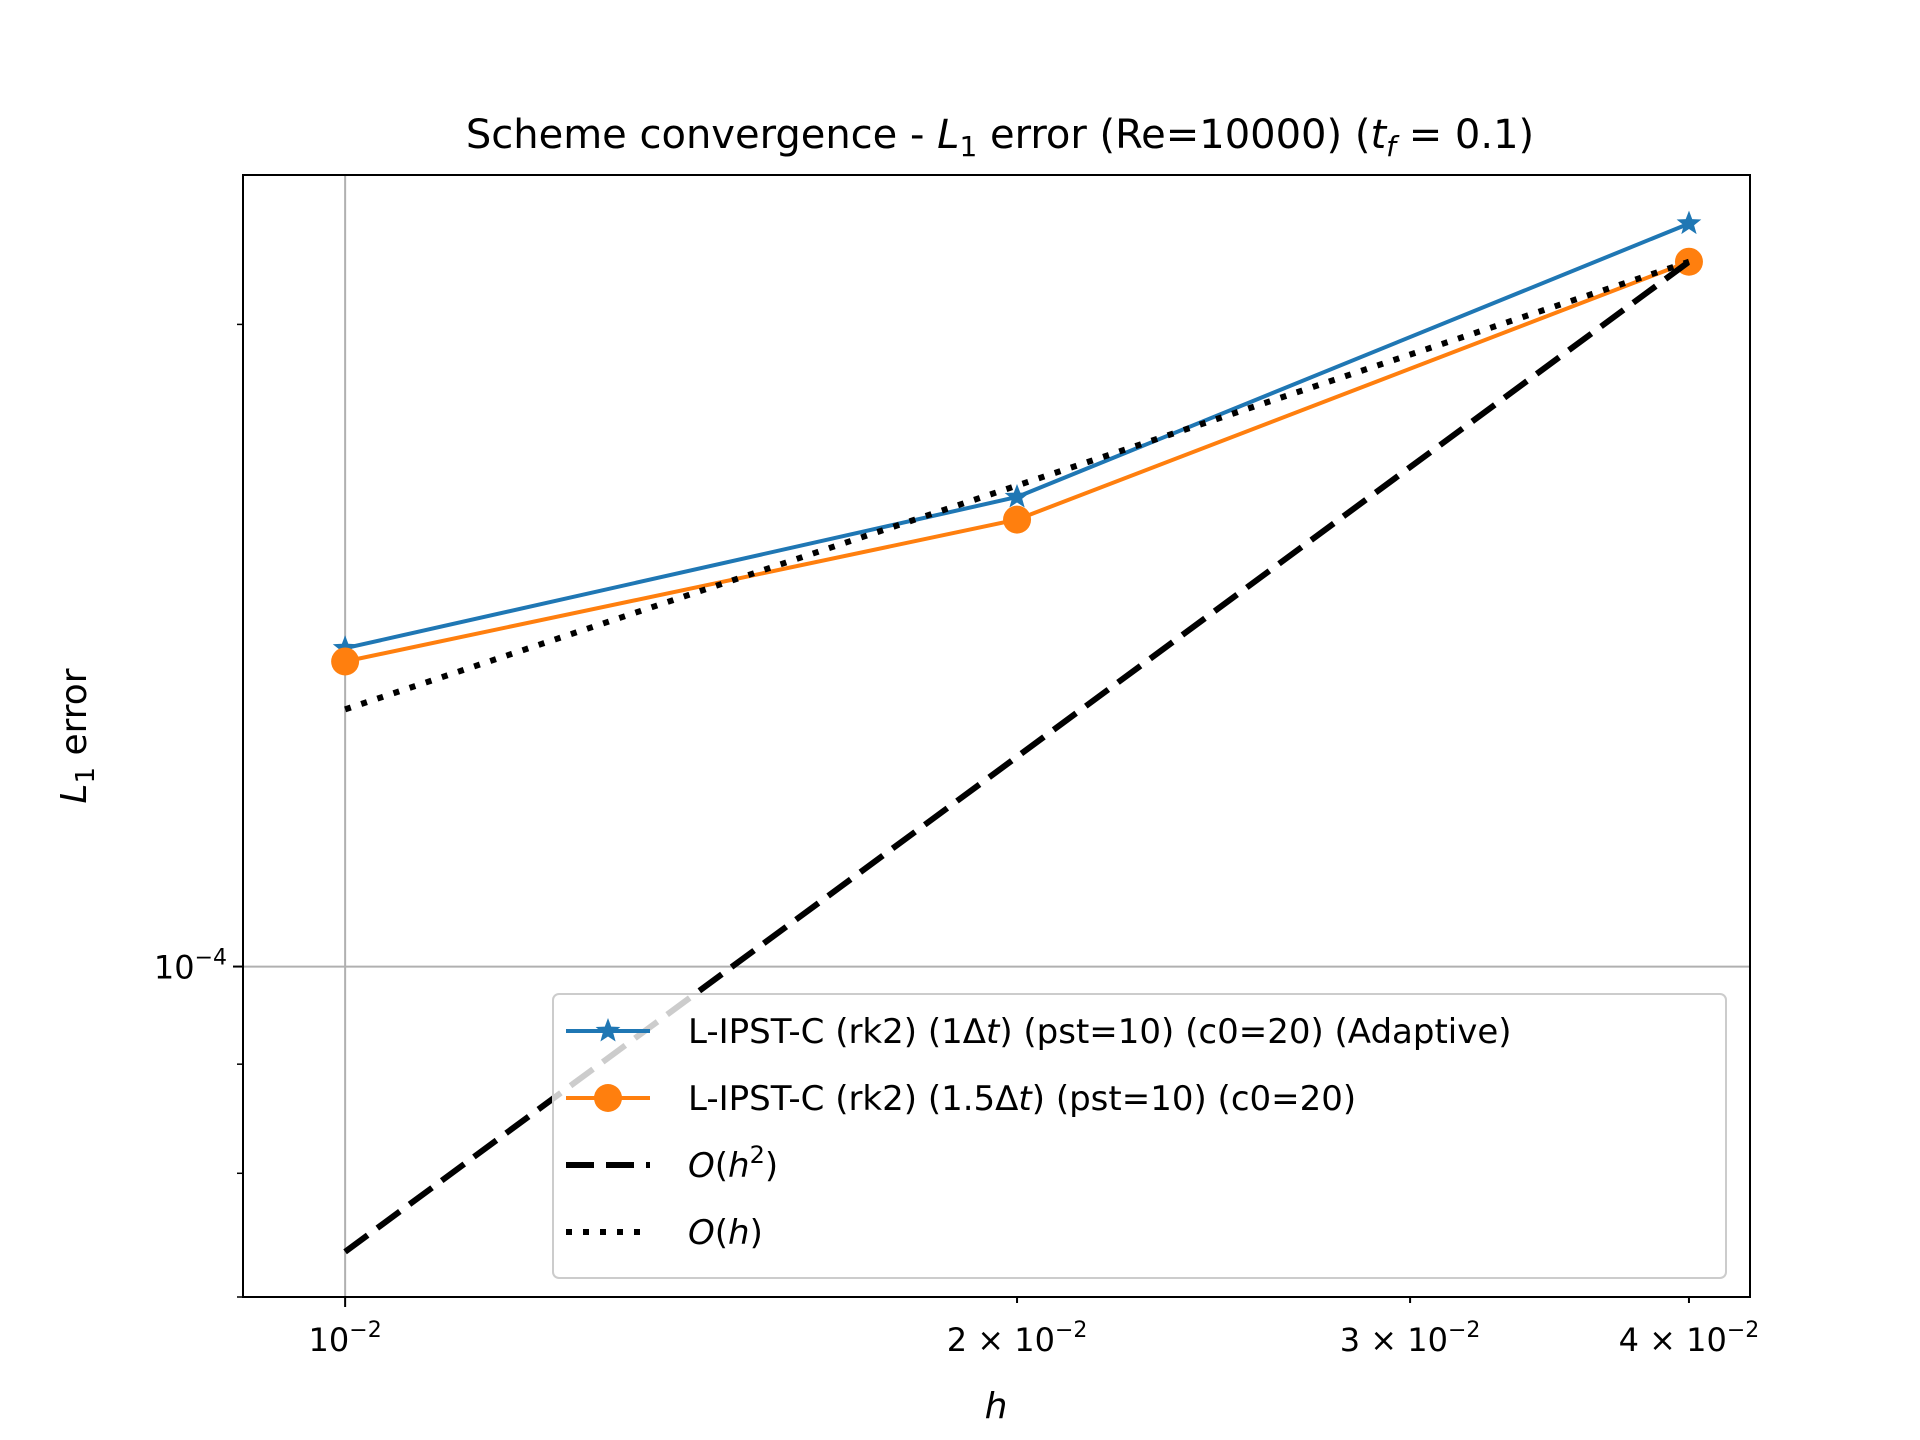 This screenshot has height=1440, width=1920. Describe the element at coordinates (733, 1163) in the screenshot. I see `legend-label-2: O(h2)` at that location.